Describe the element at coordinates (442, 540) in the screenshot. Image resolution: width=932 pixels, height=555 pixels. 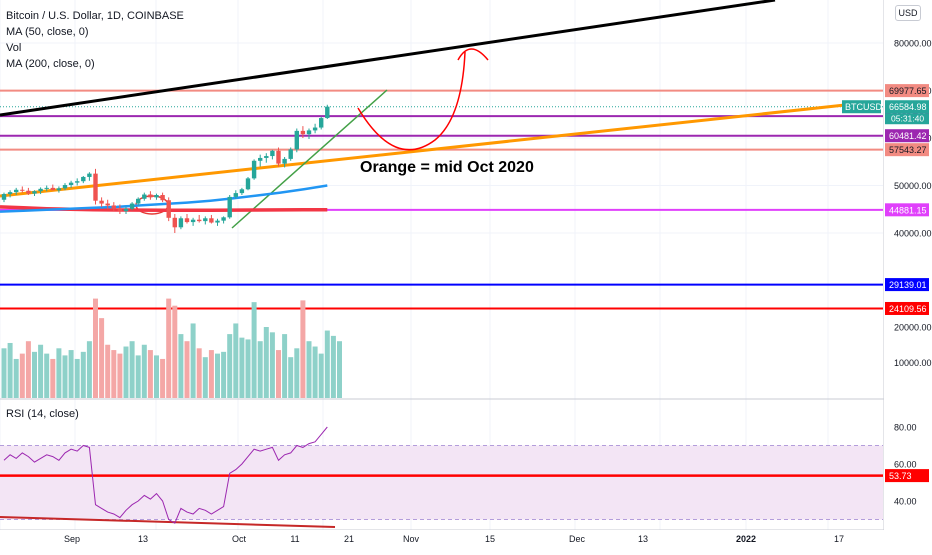
I see `time-axis-bg` at that location.